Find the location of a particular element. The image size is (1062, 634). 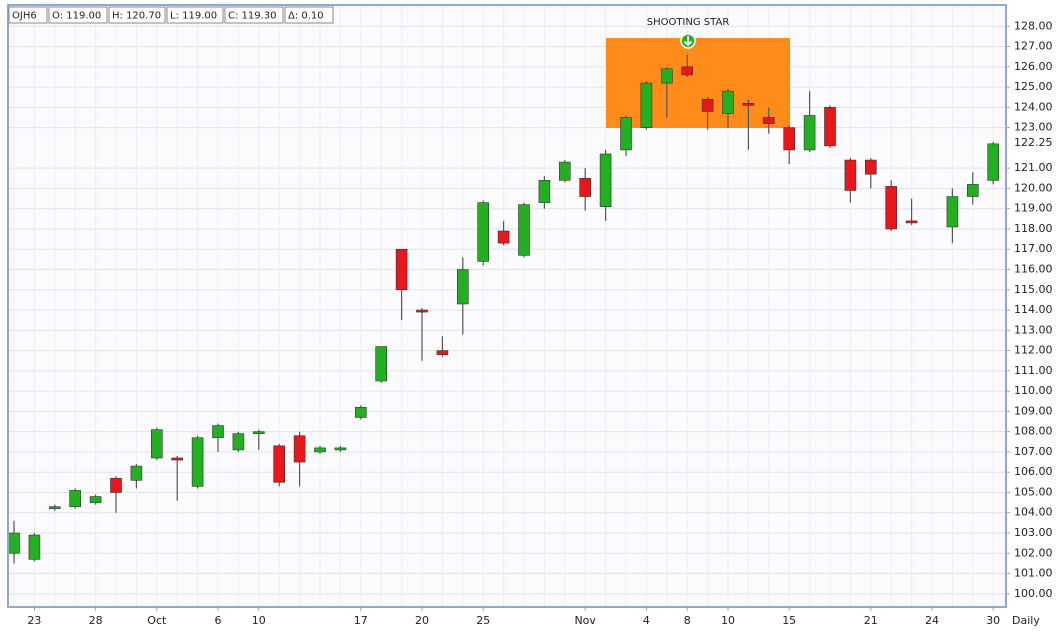

pattern-highlight is located at coordinates (698, 83).